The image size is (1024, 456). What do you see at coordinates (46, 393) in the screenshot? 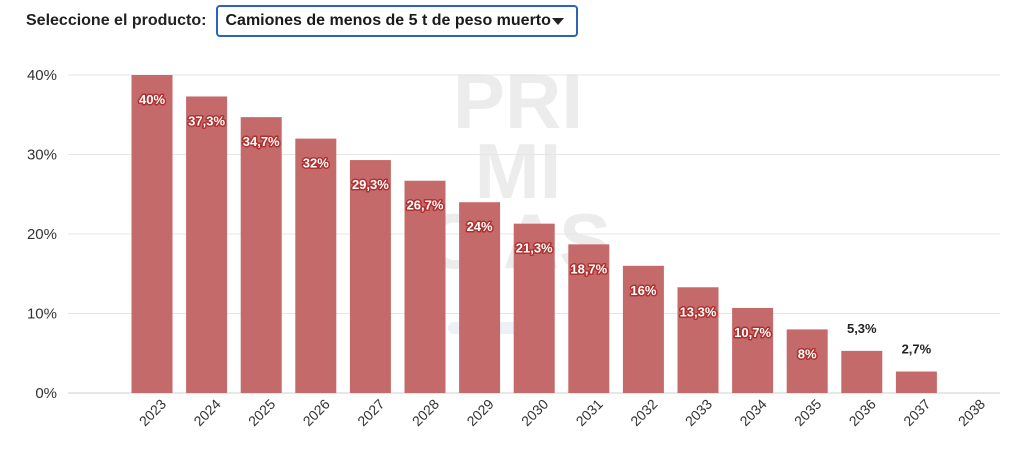
I see `y-tick-label: 0%` at bounding box center [46, 393].